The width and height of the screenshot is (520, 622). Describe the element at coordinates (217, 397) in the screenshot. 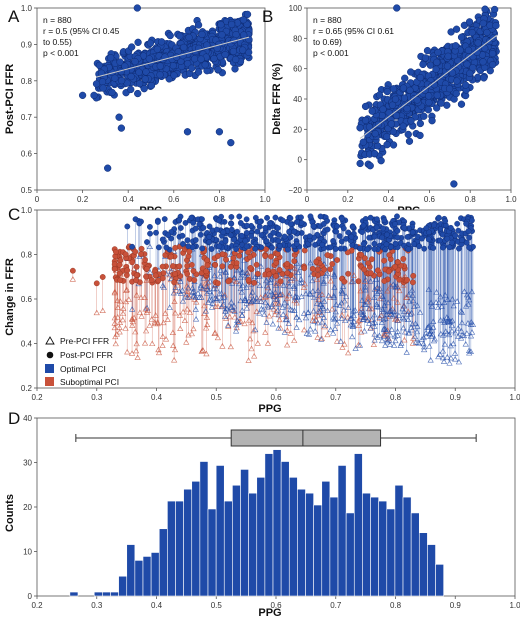

I see `panel-c-xtick-label: 0.5` at that location.